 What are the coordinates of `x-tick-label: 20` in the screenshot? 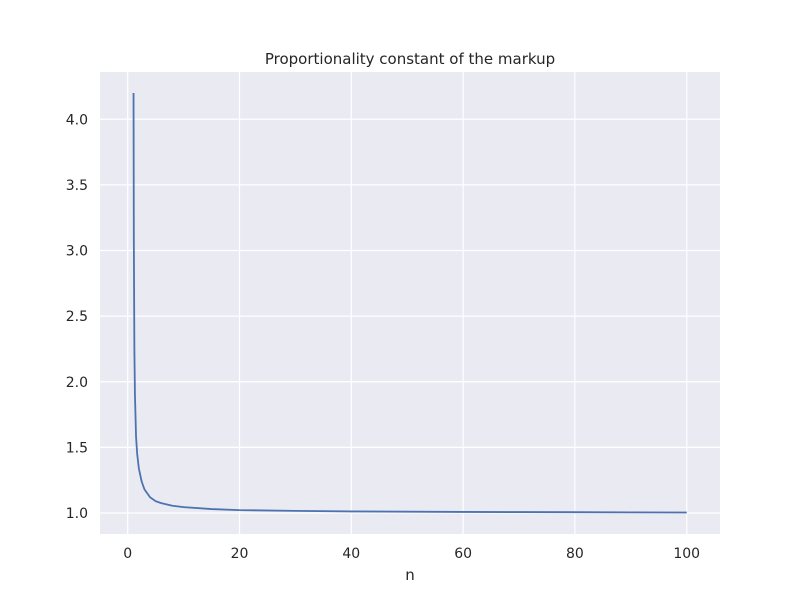 It's located at (240, 554).